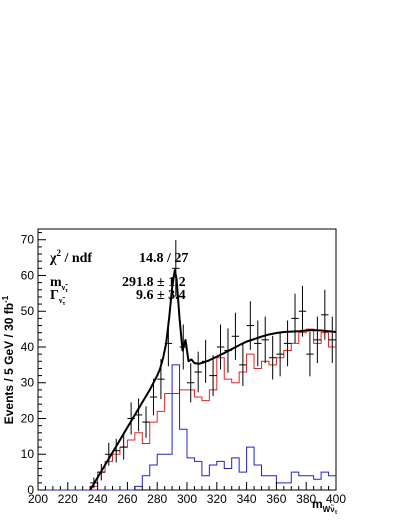 The height and width of the screenshot is (522, 403). Describe the element at coordinates (59, 284) in the screenshot. I see `mass-label: mν̃τ` at that location.